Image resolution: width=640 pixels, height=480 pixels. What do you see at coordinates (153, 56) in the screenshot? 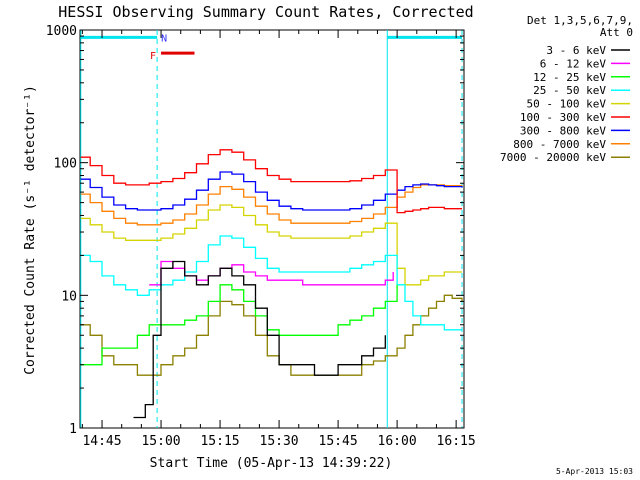
I see `flare-flag-label: F` at bounding box center [153, 56].